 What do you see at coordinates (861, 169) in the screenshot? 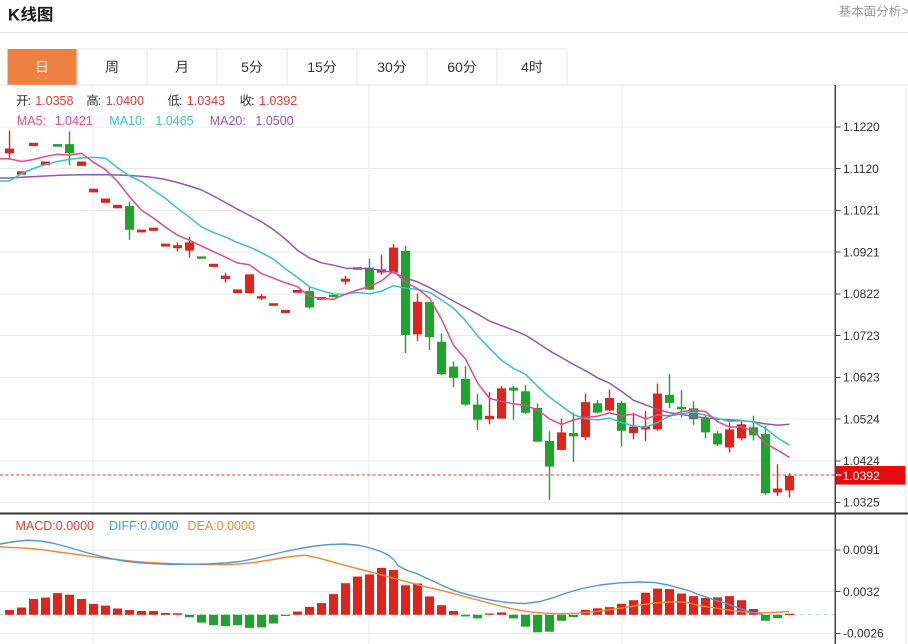
I see `svg-text: 1.1120` at bounding box center [861, 169].